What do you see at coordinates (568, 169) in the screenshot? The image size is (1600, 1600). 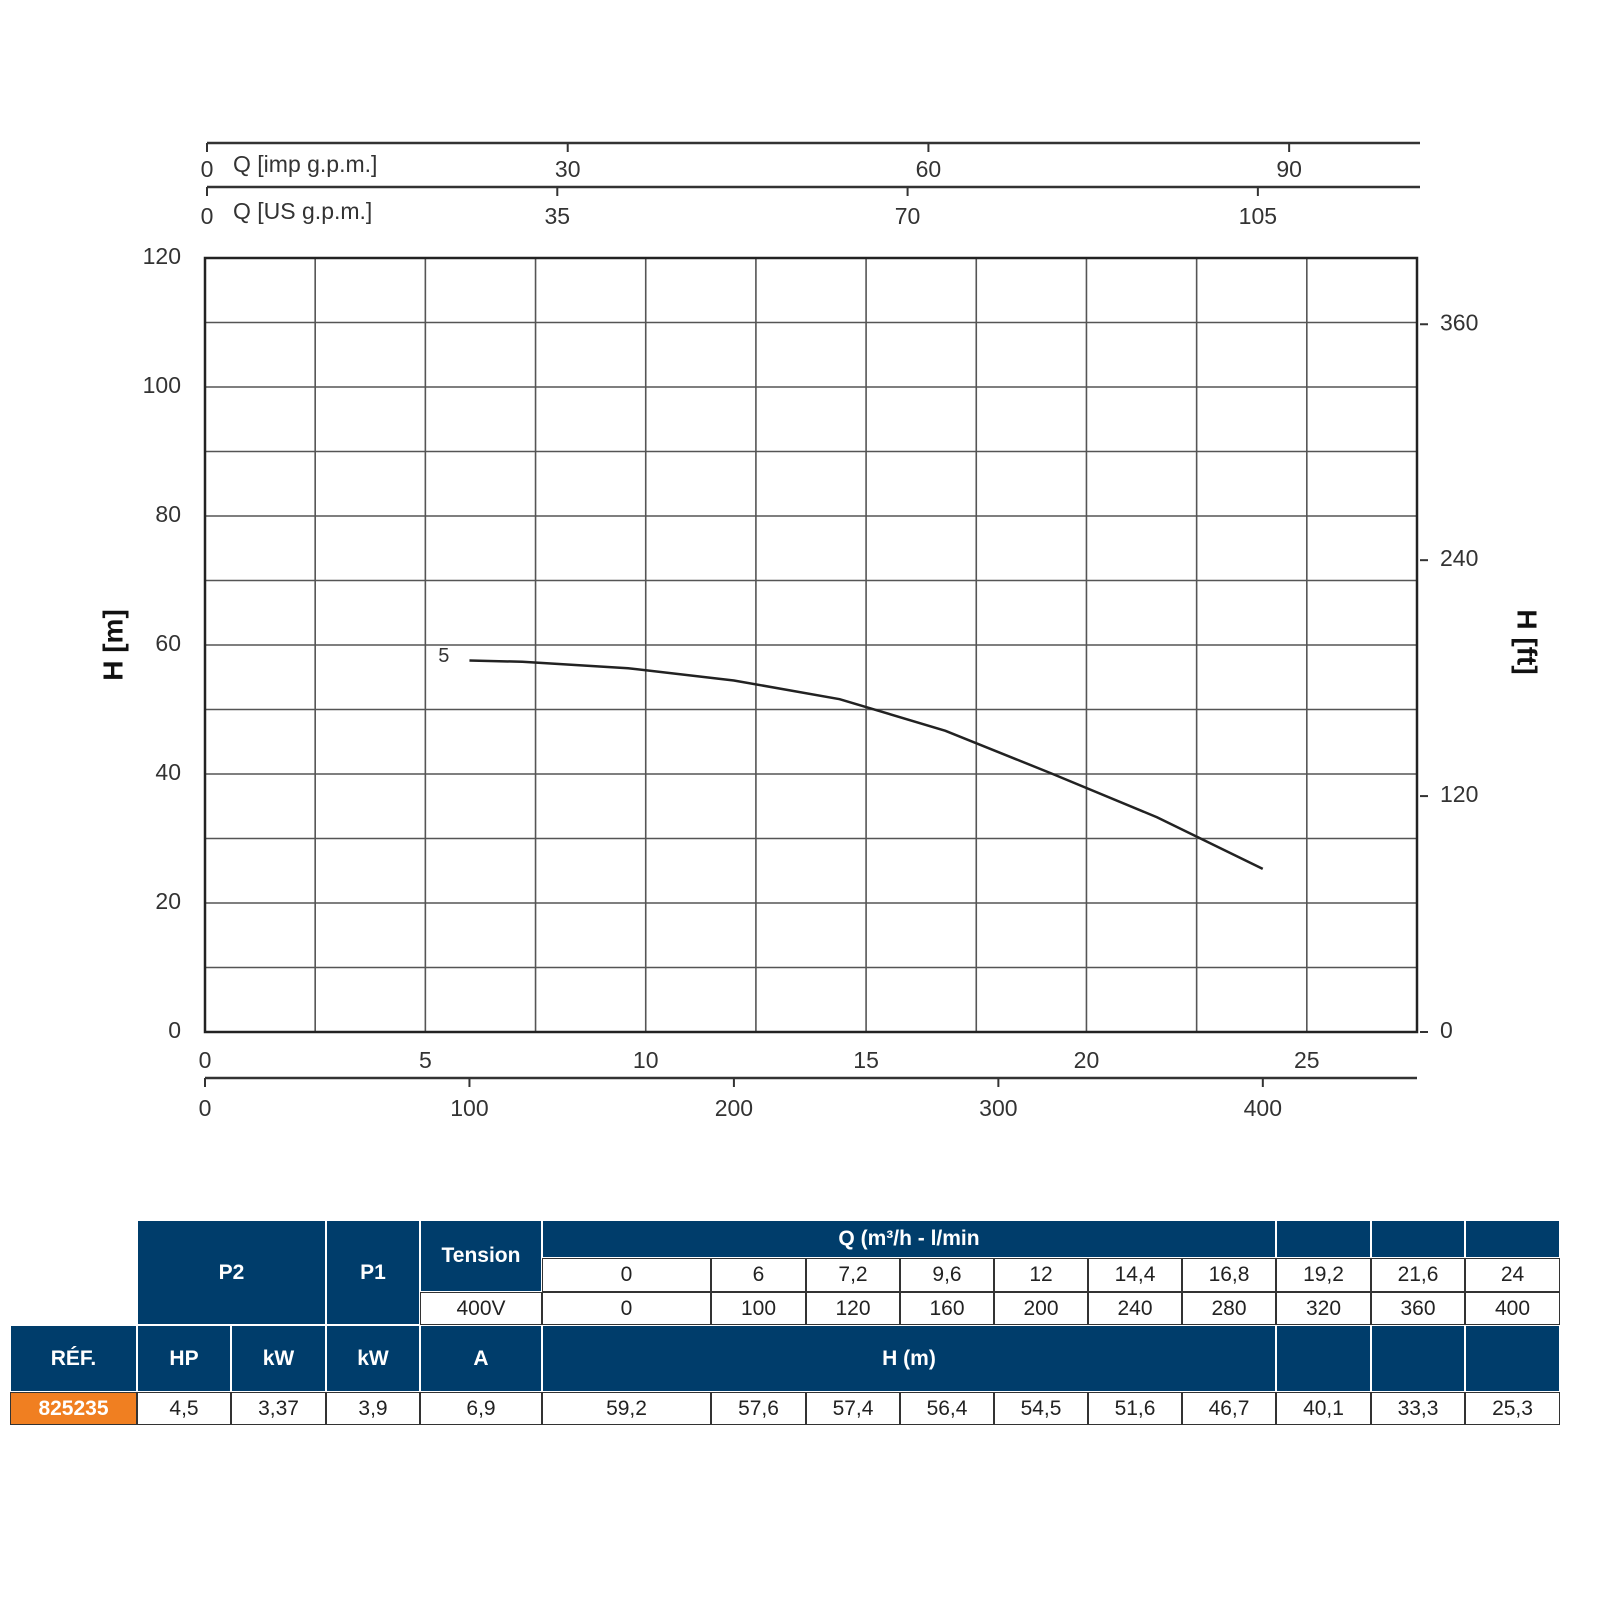 I see `top-axis-tick-label: 30` at bounding box center [568, 169].